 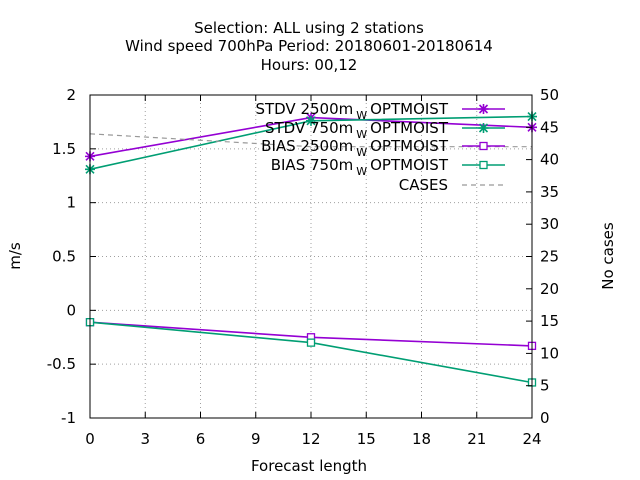 I want to click on y2-tick-label: 25, so click(x=549, y=257).